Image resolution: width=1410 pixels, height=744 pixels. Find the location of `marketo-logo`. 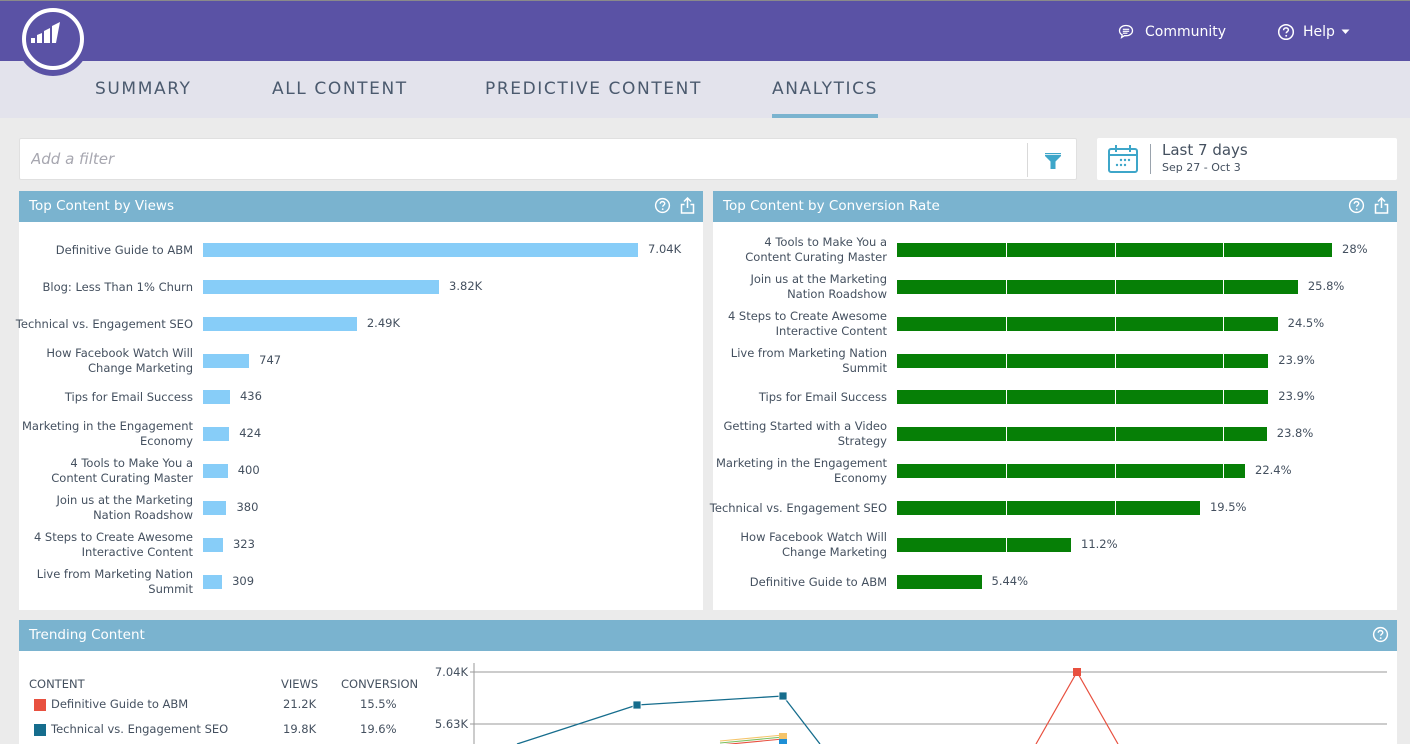

marketo-logo is located at coordinates (53, 39).